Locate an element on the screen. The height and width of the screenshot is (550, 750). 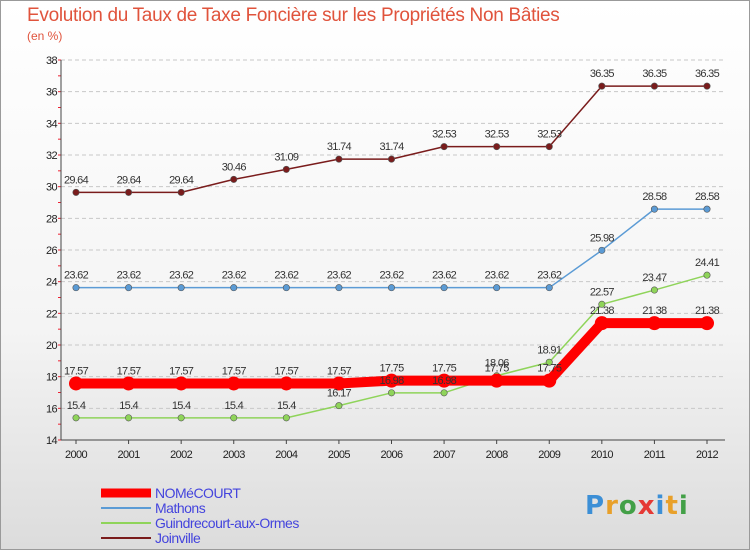
data-label: 18.91 is located at coordinates (549, 350).